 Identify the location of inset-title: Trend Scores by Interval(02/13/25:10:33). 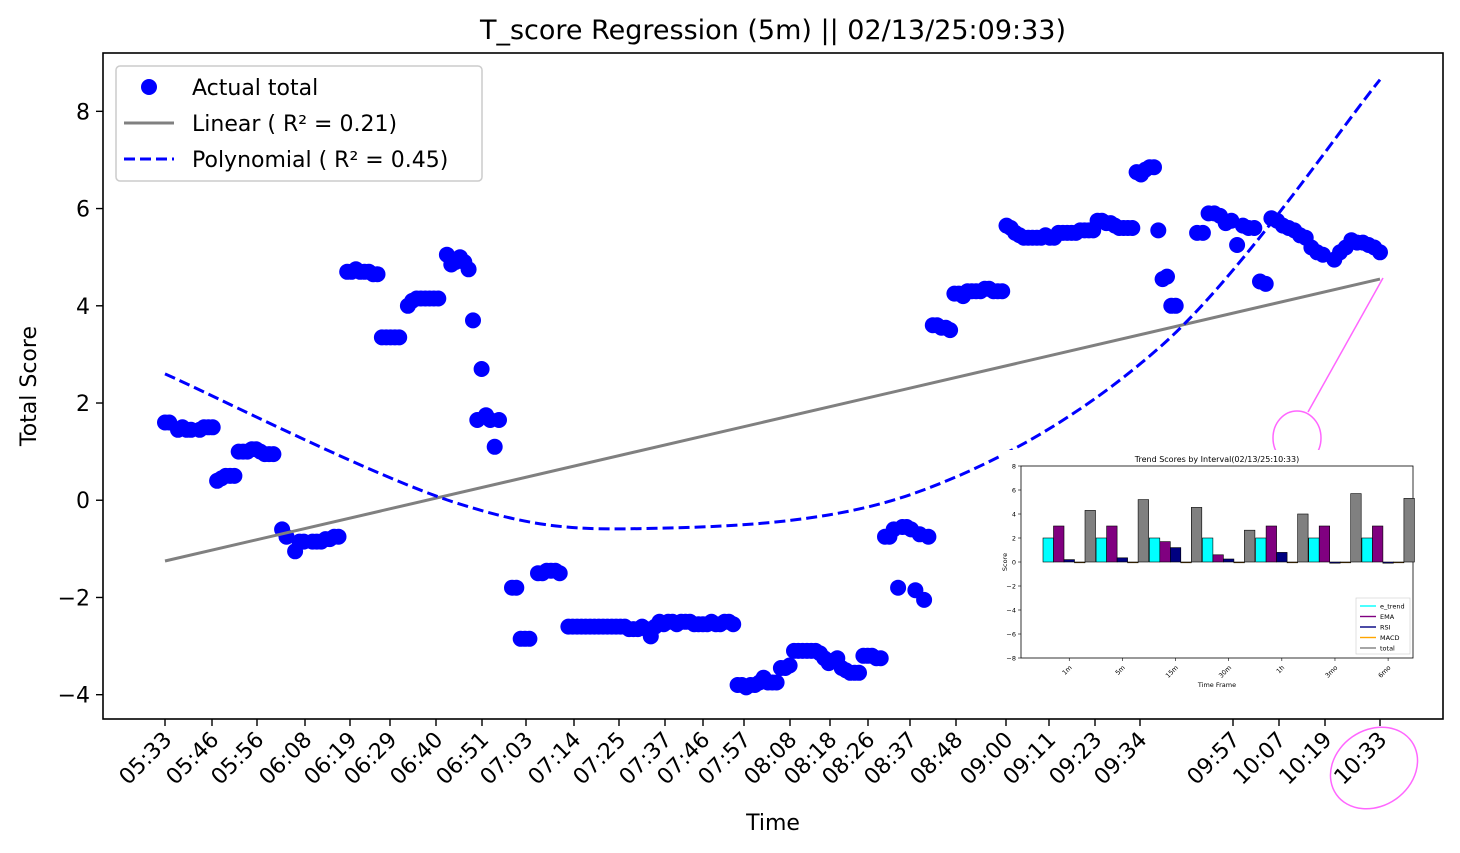
(1216, 459).